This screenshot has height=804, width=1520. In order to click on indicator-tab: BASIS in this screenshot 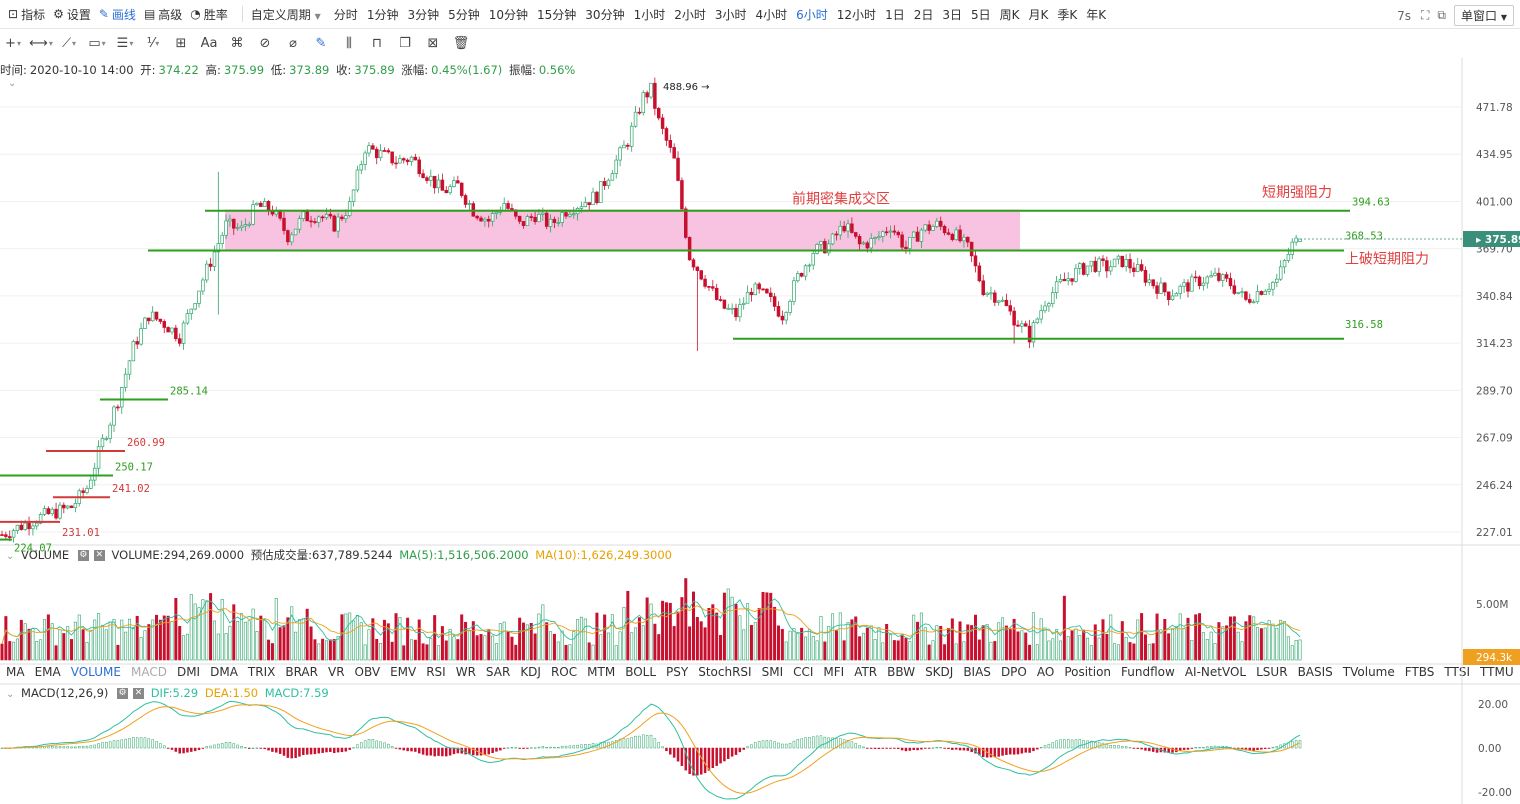, I will do `click(1315, 672)`.